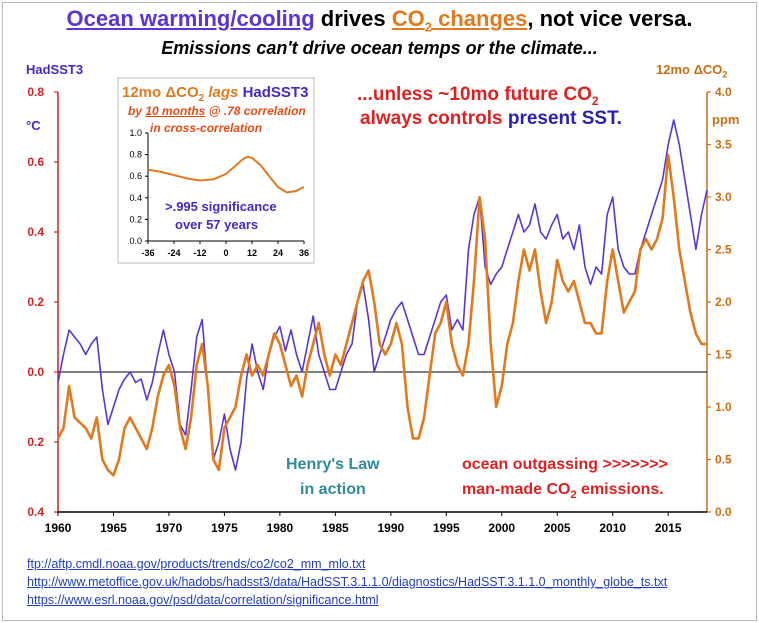 The width and height of the screenshot is (759, 623). I want to click on x-axis-tick-label: 2005, so click(557, 528).